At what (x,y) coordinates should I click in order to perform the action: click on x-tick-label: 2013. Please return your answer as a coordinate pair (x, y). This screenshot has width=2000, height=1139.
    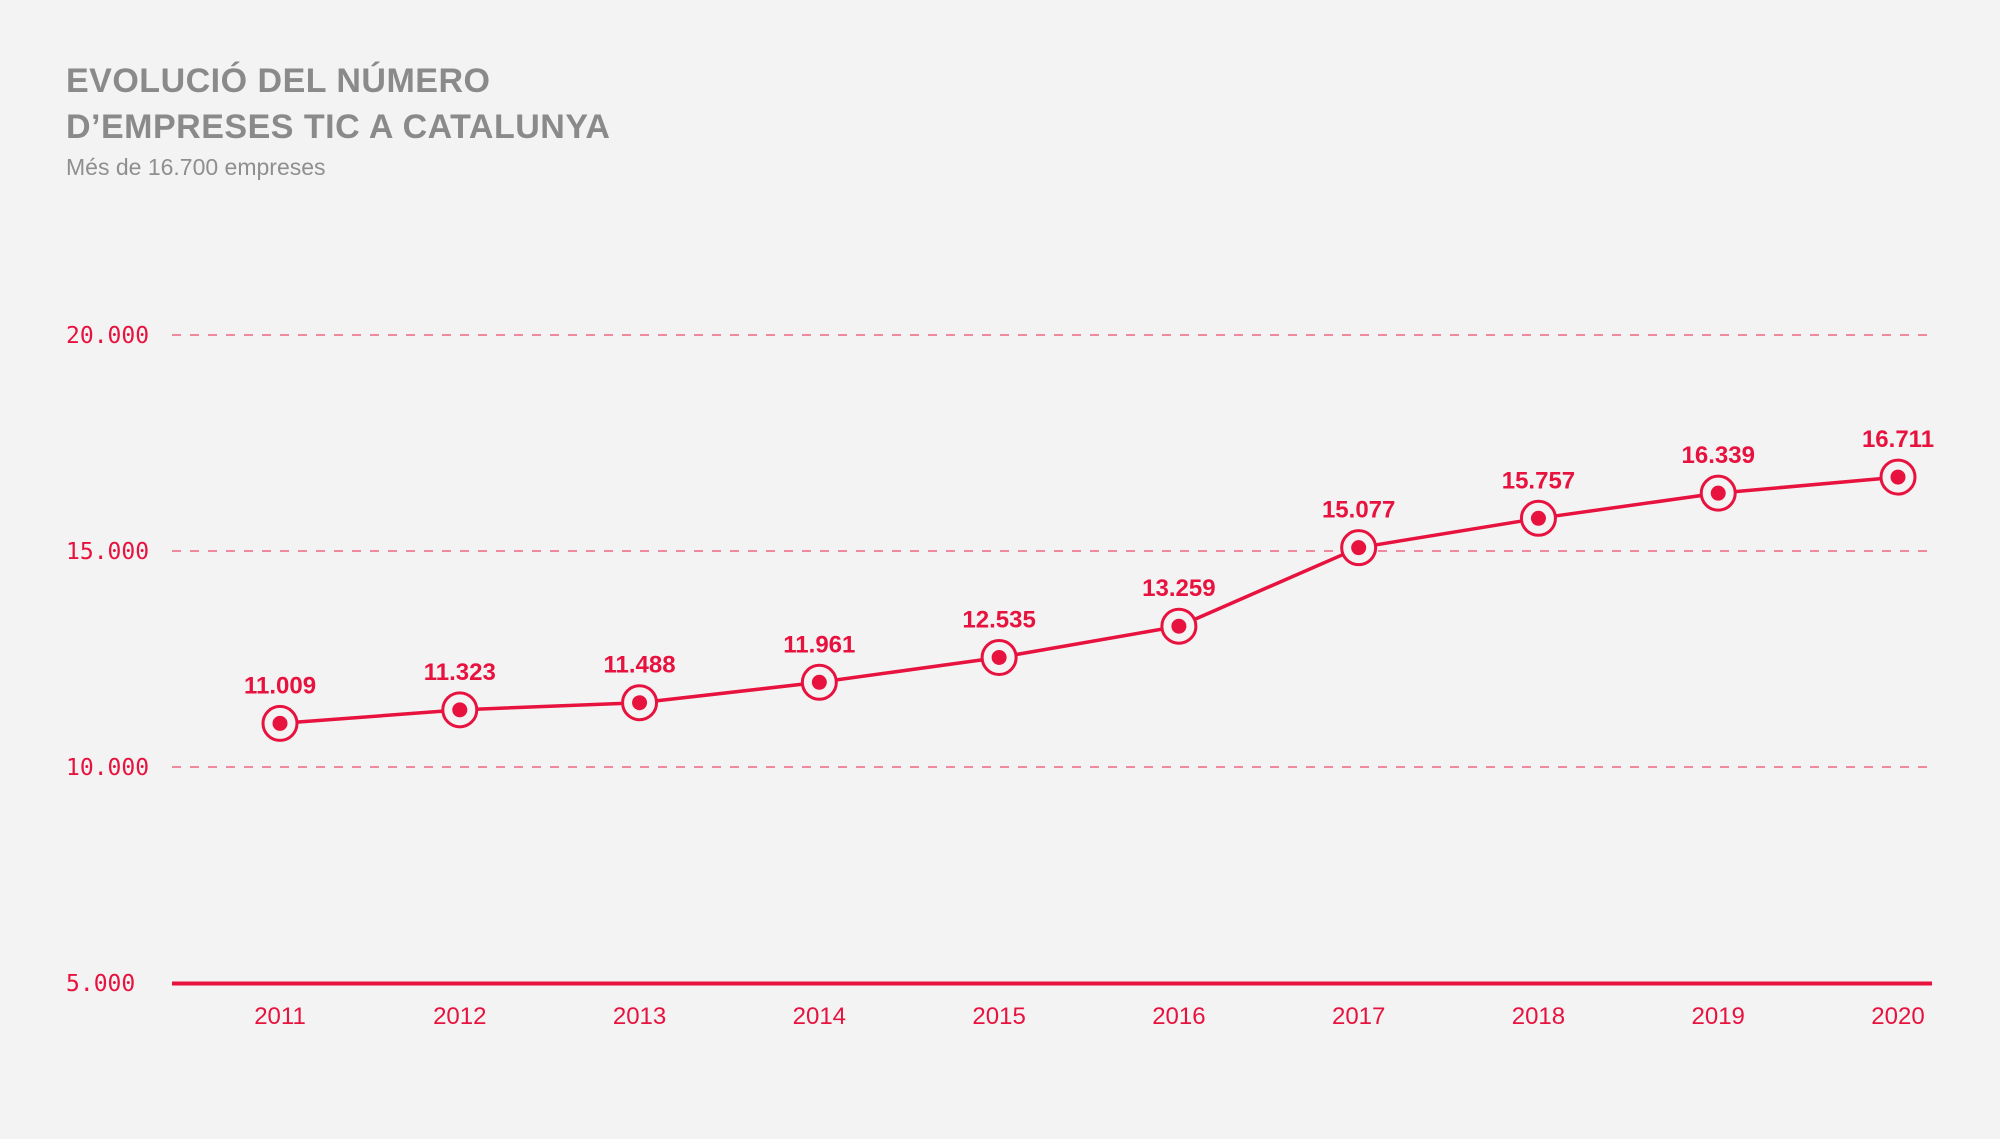
    Looking at the image, I should click on (639, 1016).